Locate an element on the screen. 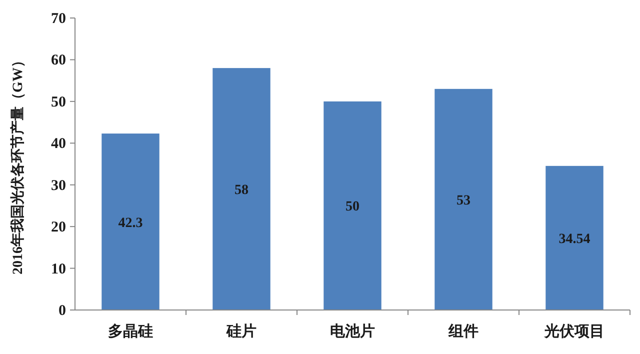  x-tick-label: 硅片 is located at coordinates (241, 331).